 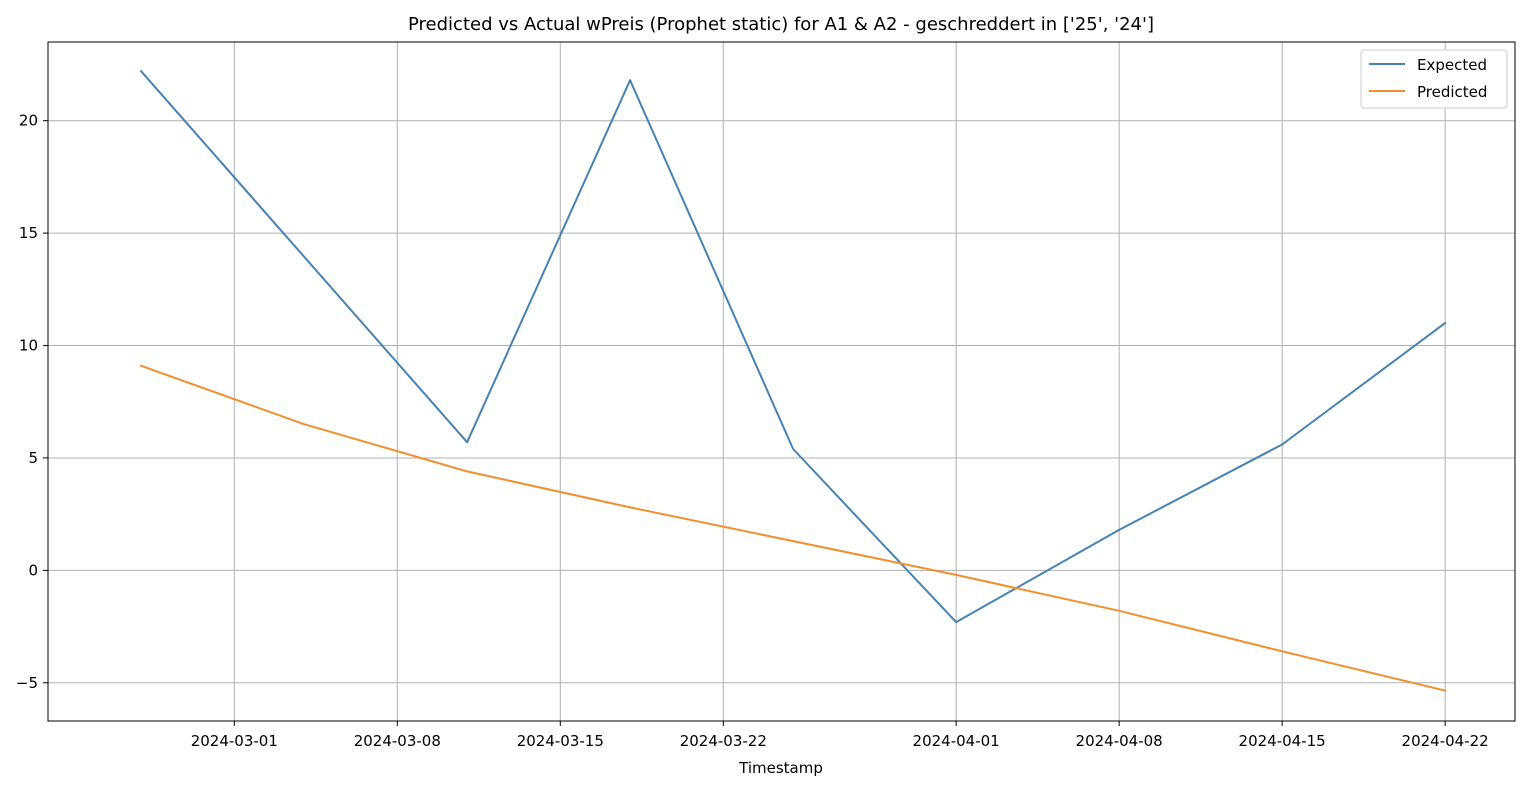 What do you see at coordinates (1282, 741) in the screenshot?
I see `x-tick-label: 2024-04-15` at bounding box center [1282, 741].